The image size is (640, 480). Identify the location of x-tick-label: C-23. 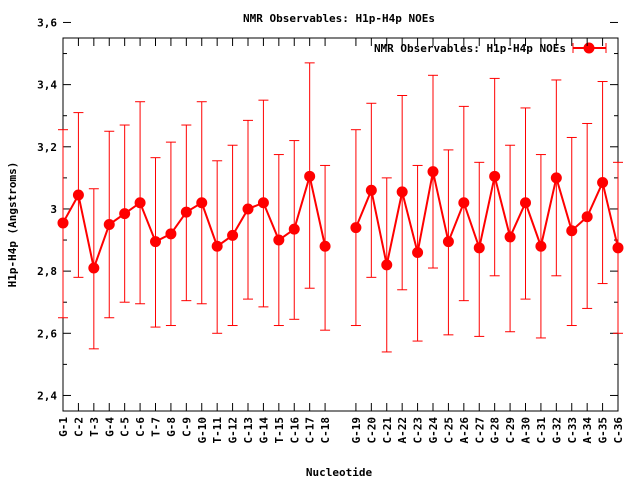
(418, 430).